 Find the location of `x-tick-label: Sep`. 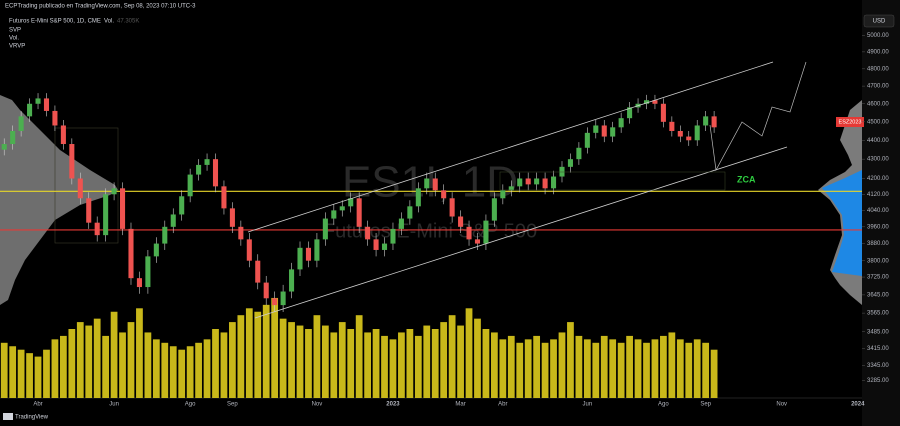

x-tick-label: Sep is located at coordinates (705, 405).